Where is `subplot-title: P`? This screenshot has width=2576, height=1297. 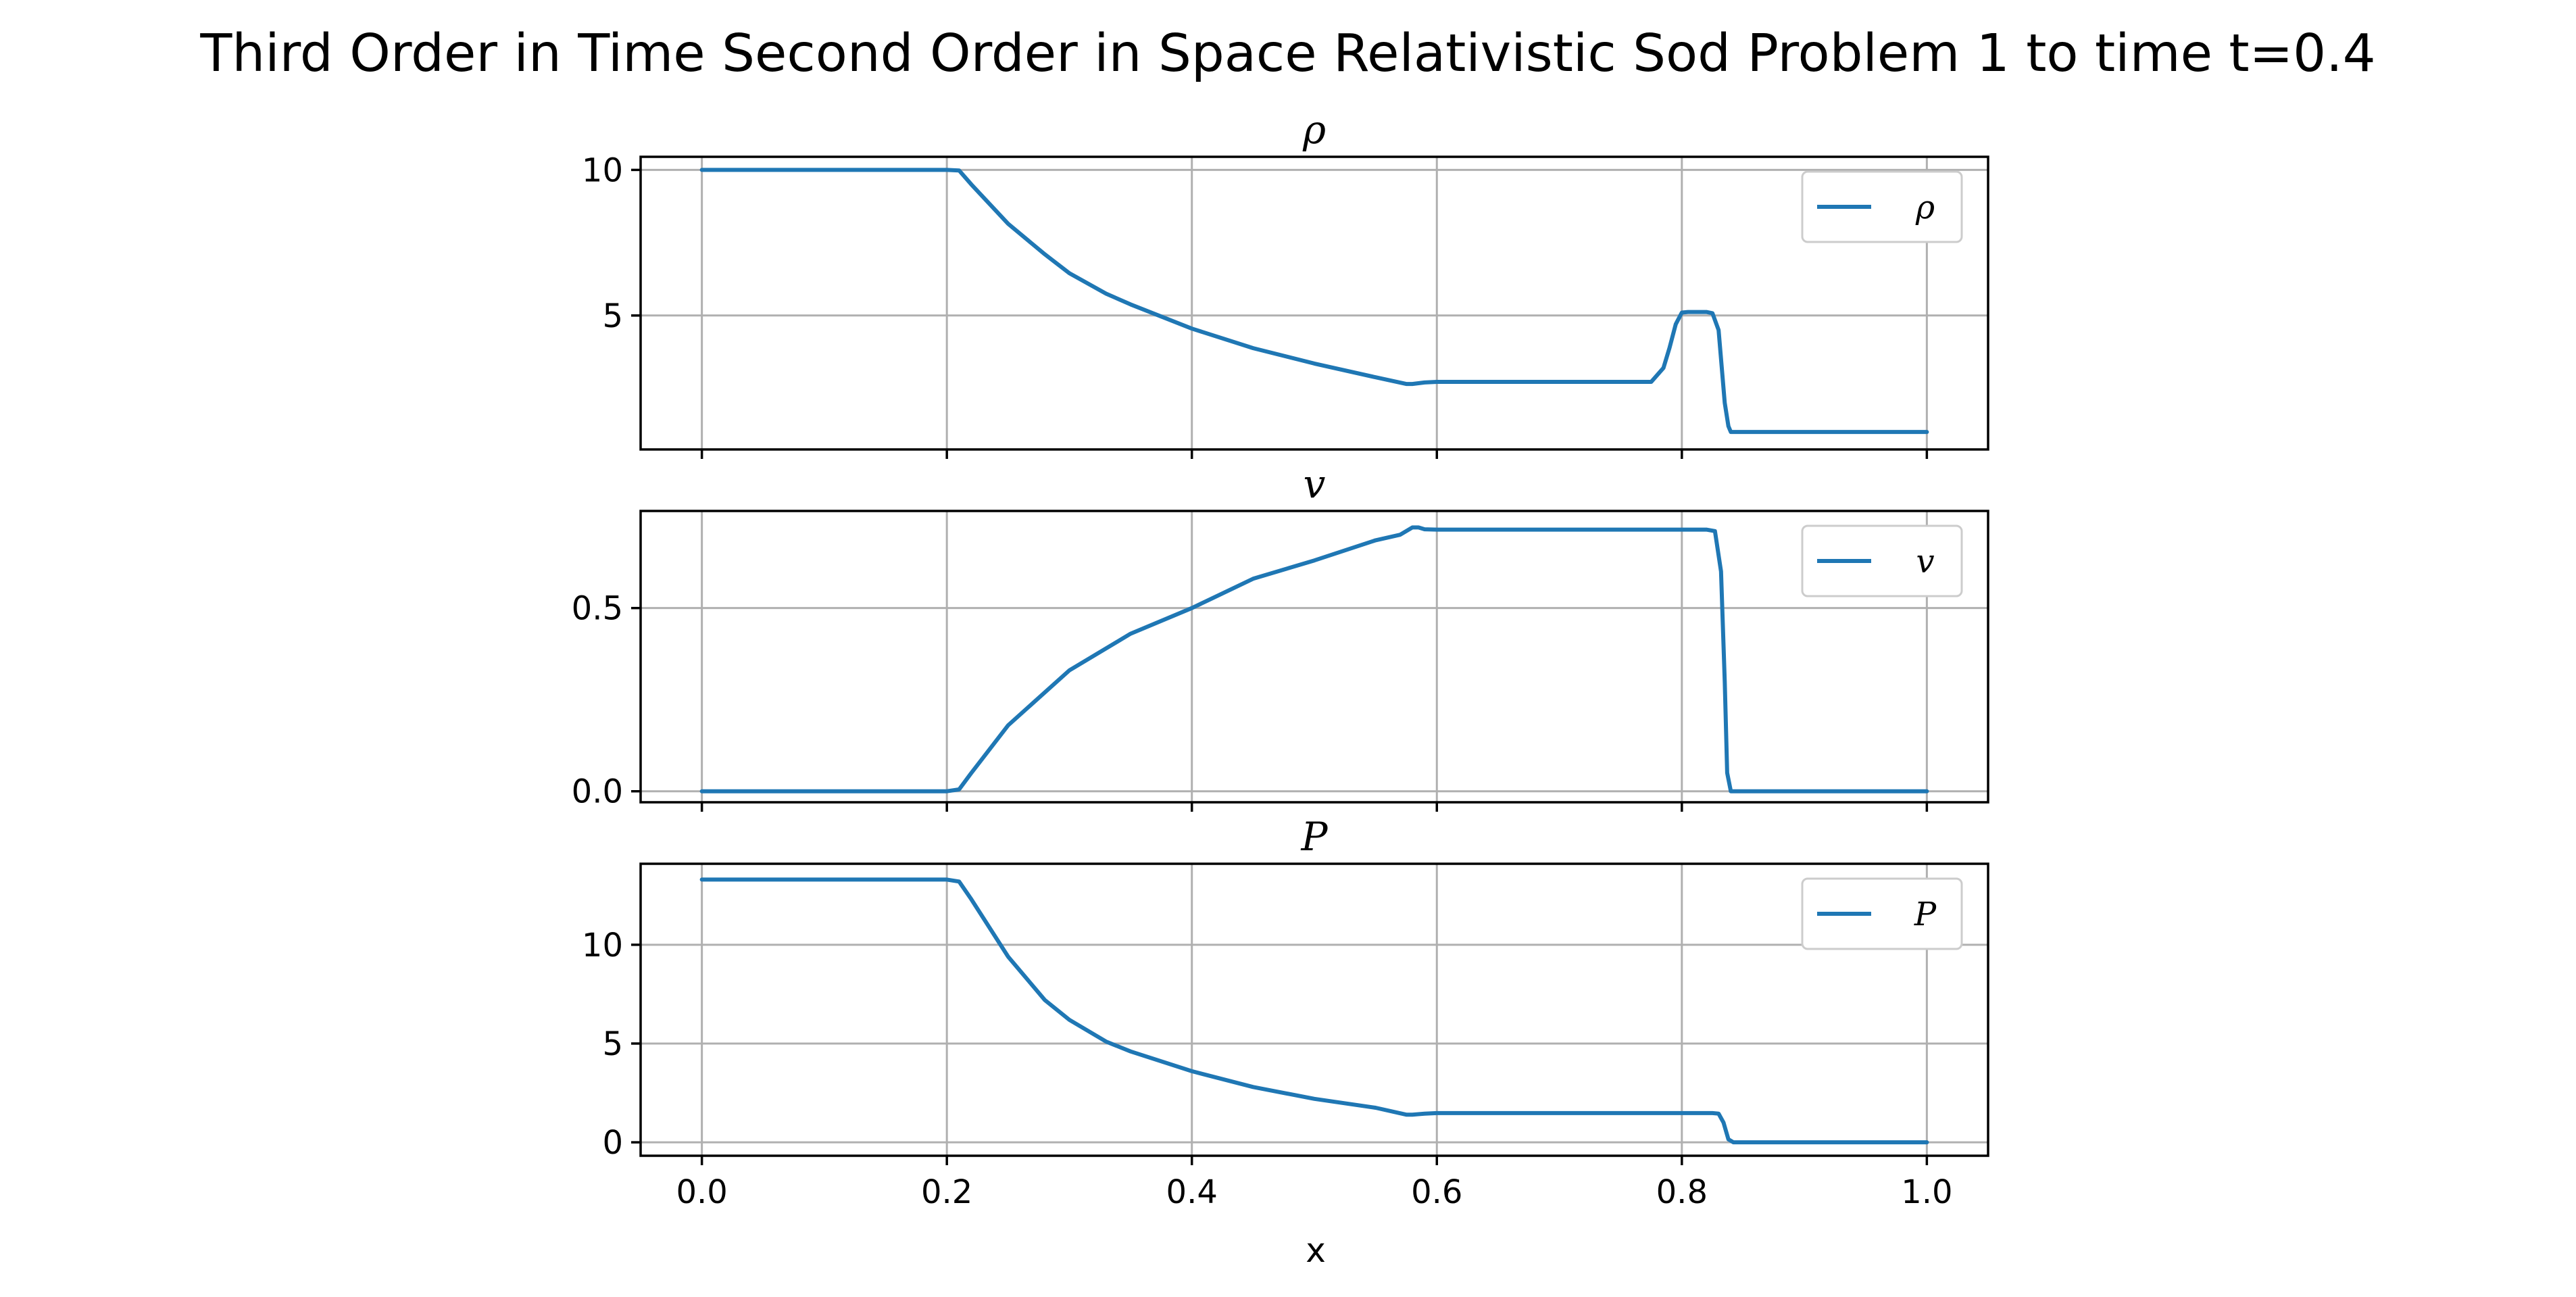
subplot-title: P is located at coordinates (1314, 837).